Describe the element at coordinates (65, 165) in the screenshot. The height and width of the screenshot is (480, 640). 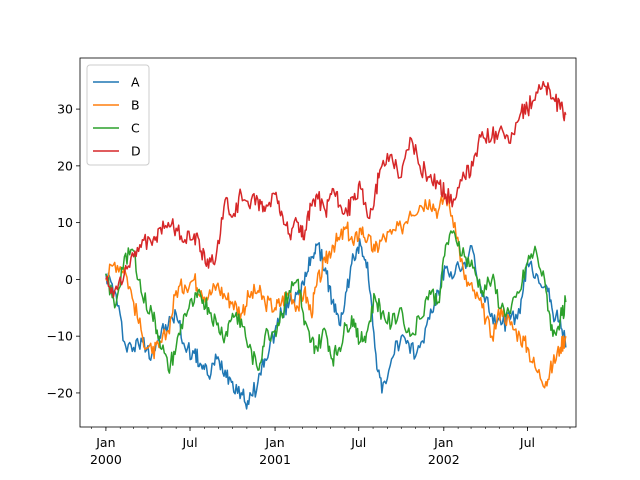
I see `y-tick-label: 20` at that location.